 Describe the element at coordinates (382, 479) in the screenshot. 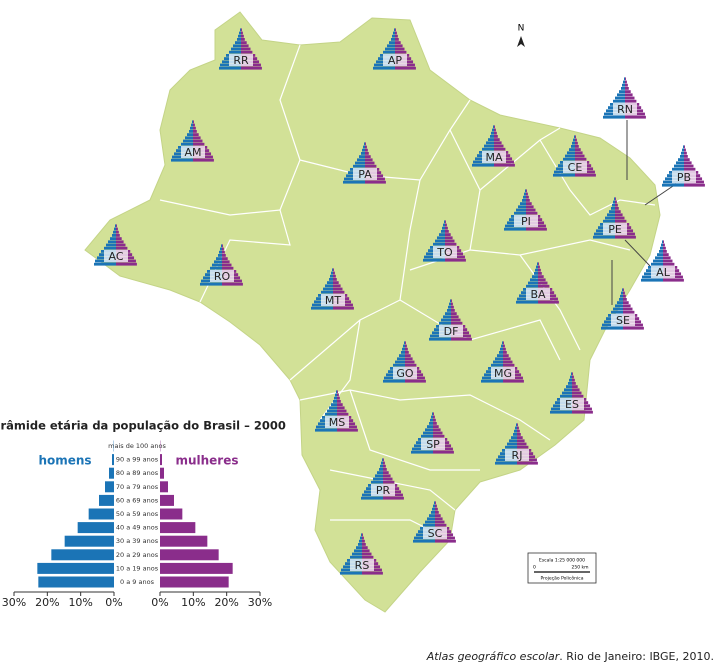

I see `state-pyramid: PR` at that location.